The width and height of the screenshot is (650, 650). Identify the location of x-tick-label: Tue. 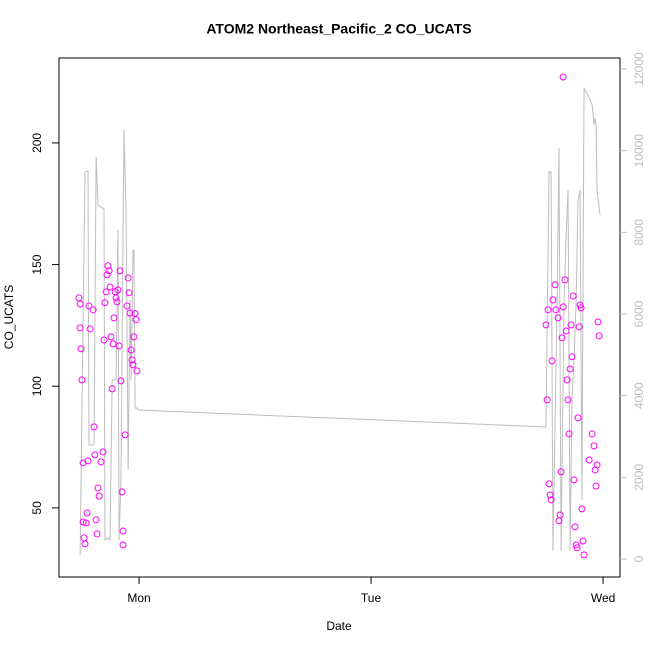
(371, 598).